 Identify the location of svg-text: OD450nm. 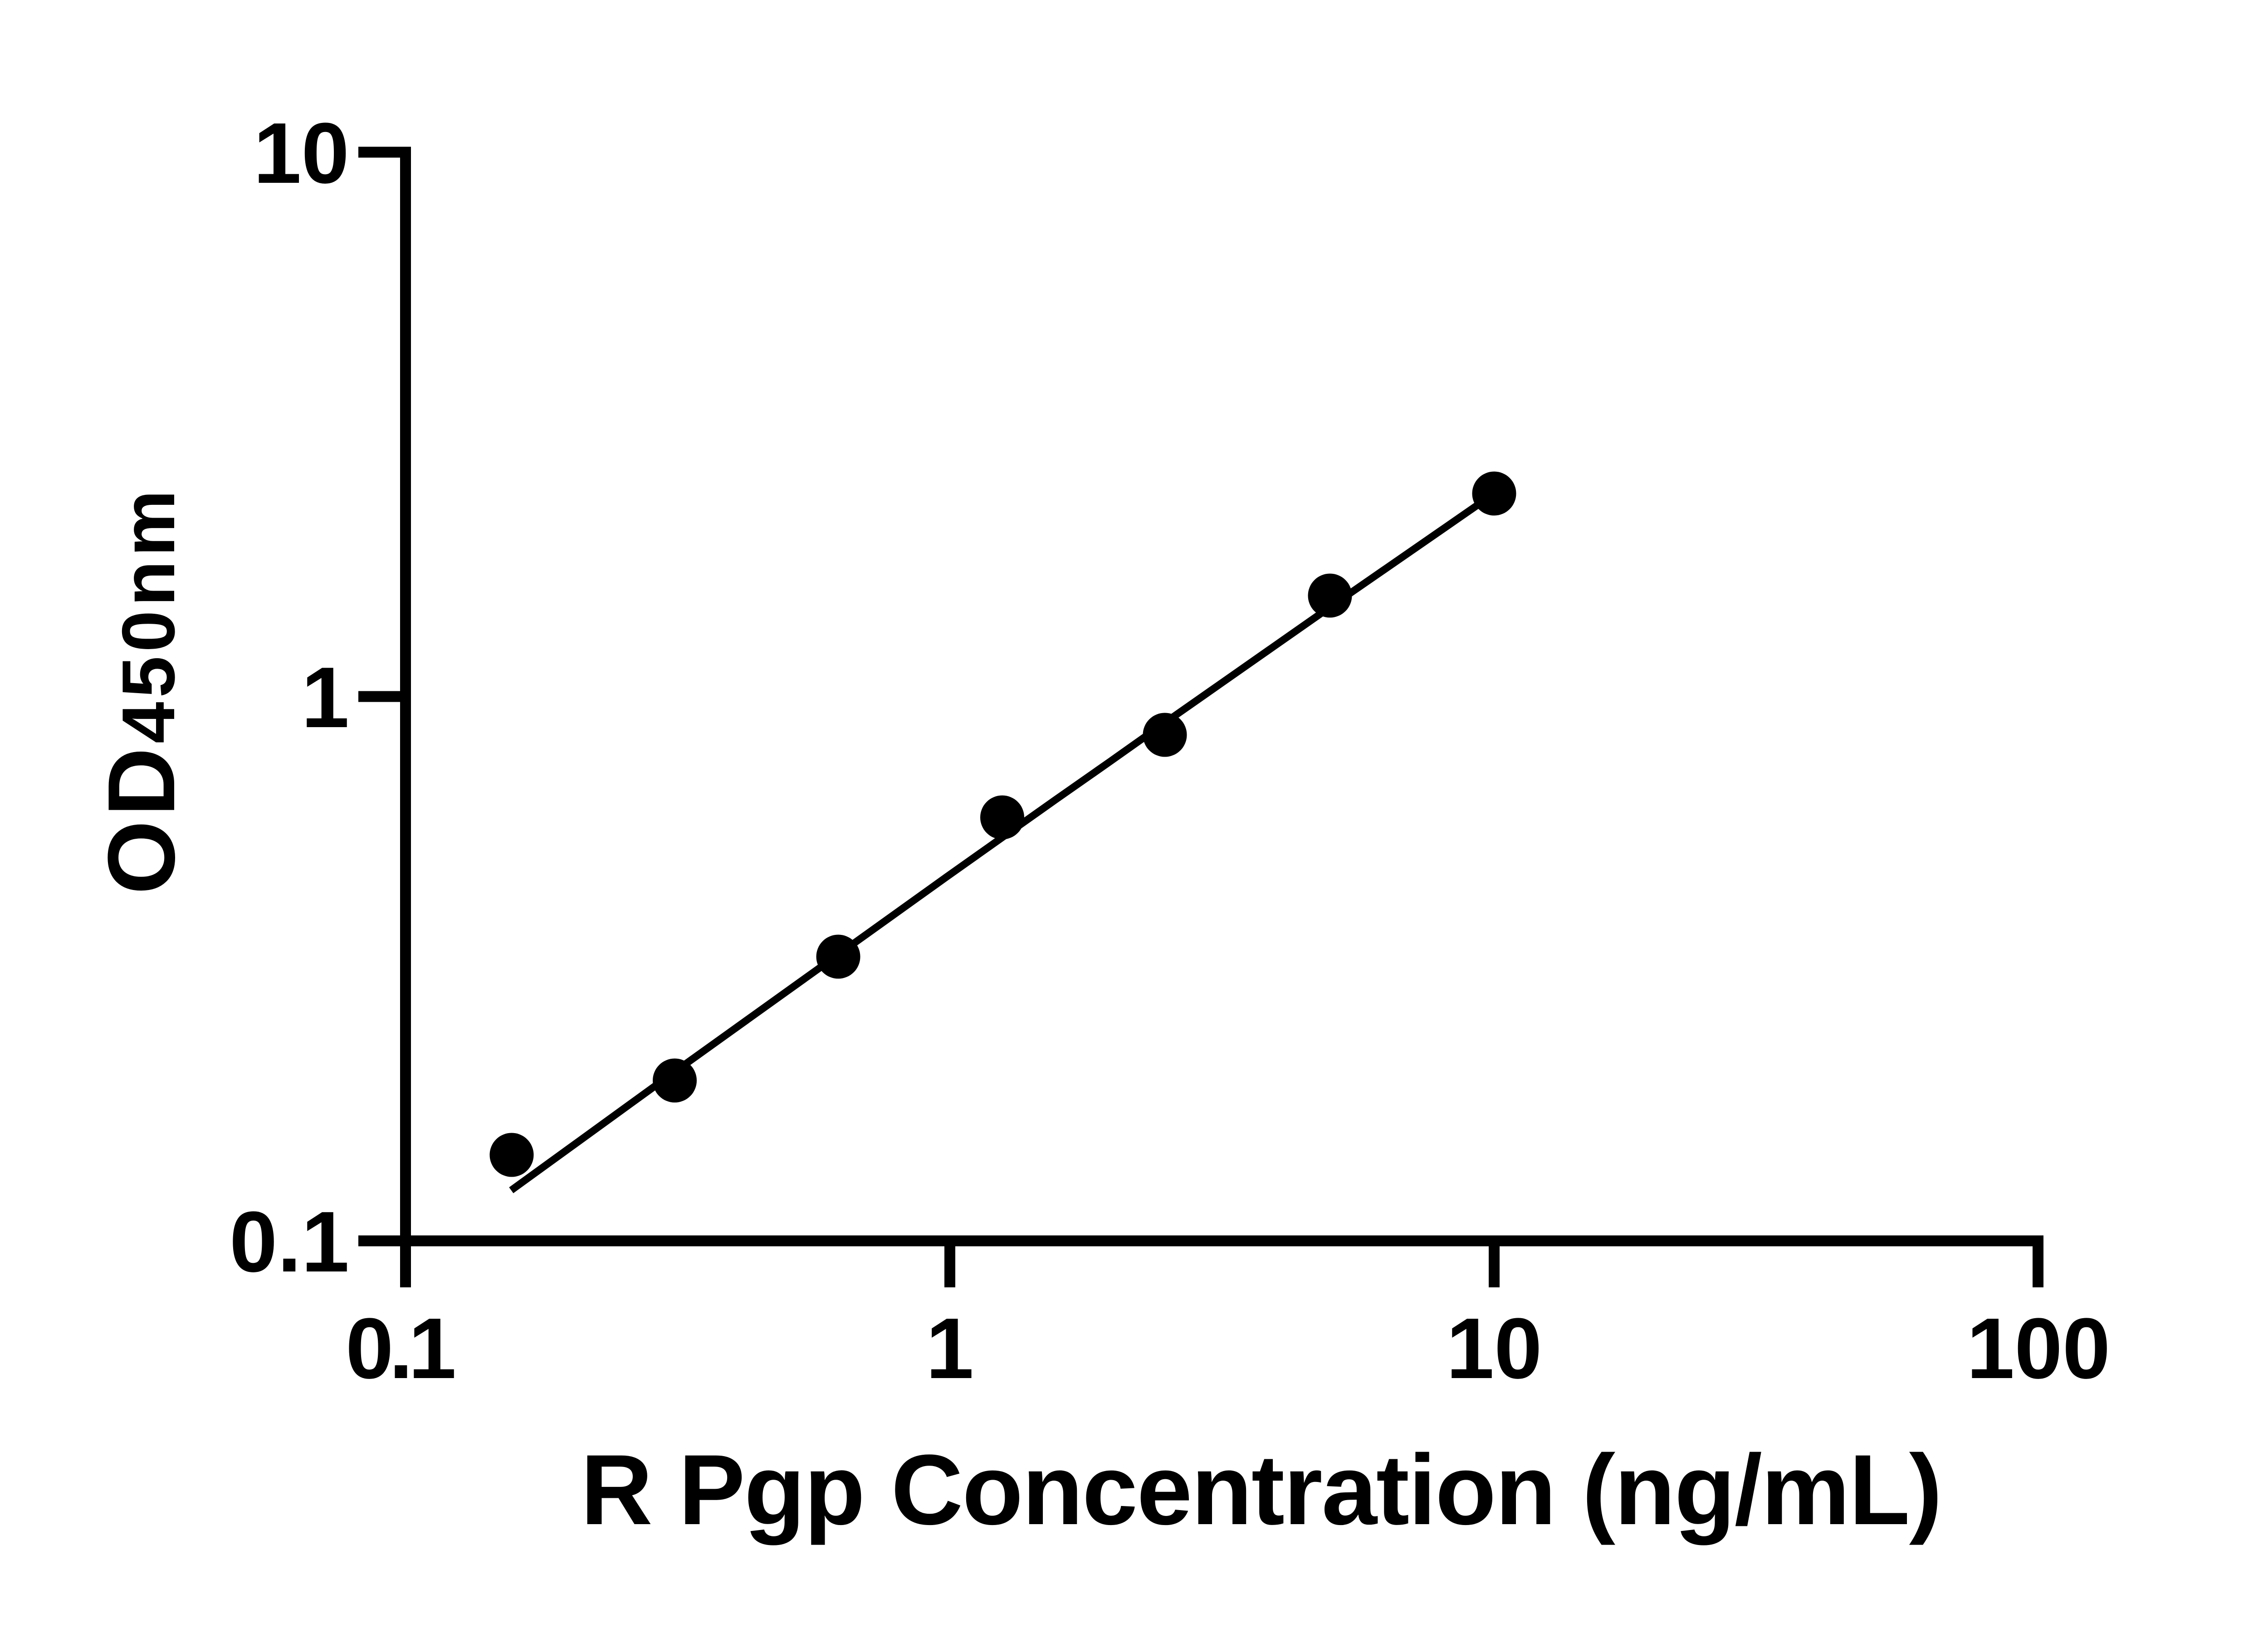
(141, 690).